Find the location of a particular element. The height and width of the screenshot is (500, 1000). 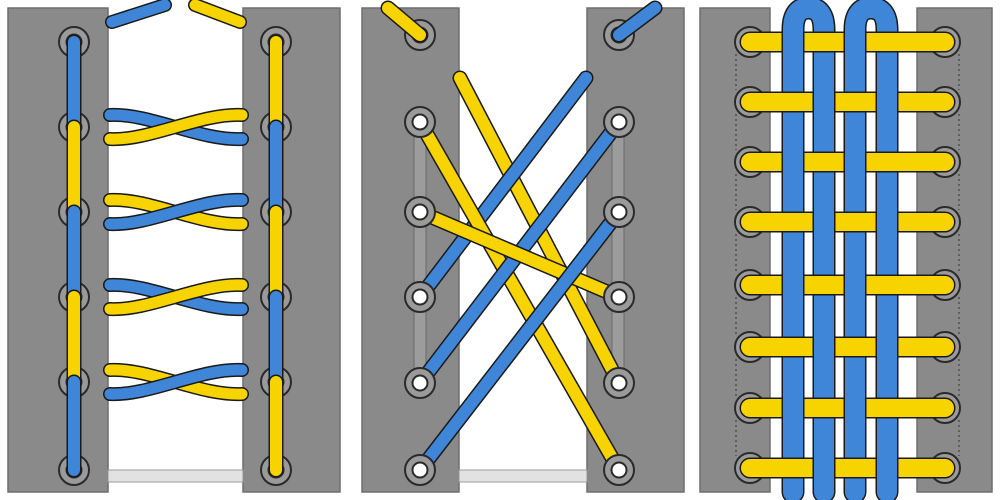

weave-lace is located at coordinates (871, 250).